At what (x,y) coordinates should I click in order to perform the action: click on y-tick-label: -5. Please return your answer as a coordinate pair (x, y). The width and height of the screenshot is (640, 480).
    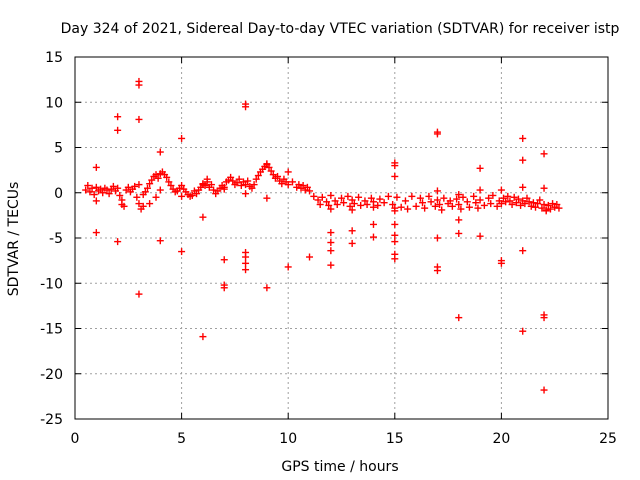
    Looking at the image, I should click on (56, 239).